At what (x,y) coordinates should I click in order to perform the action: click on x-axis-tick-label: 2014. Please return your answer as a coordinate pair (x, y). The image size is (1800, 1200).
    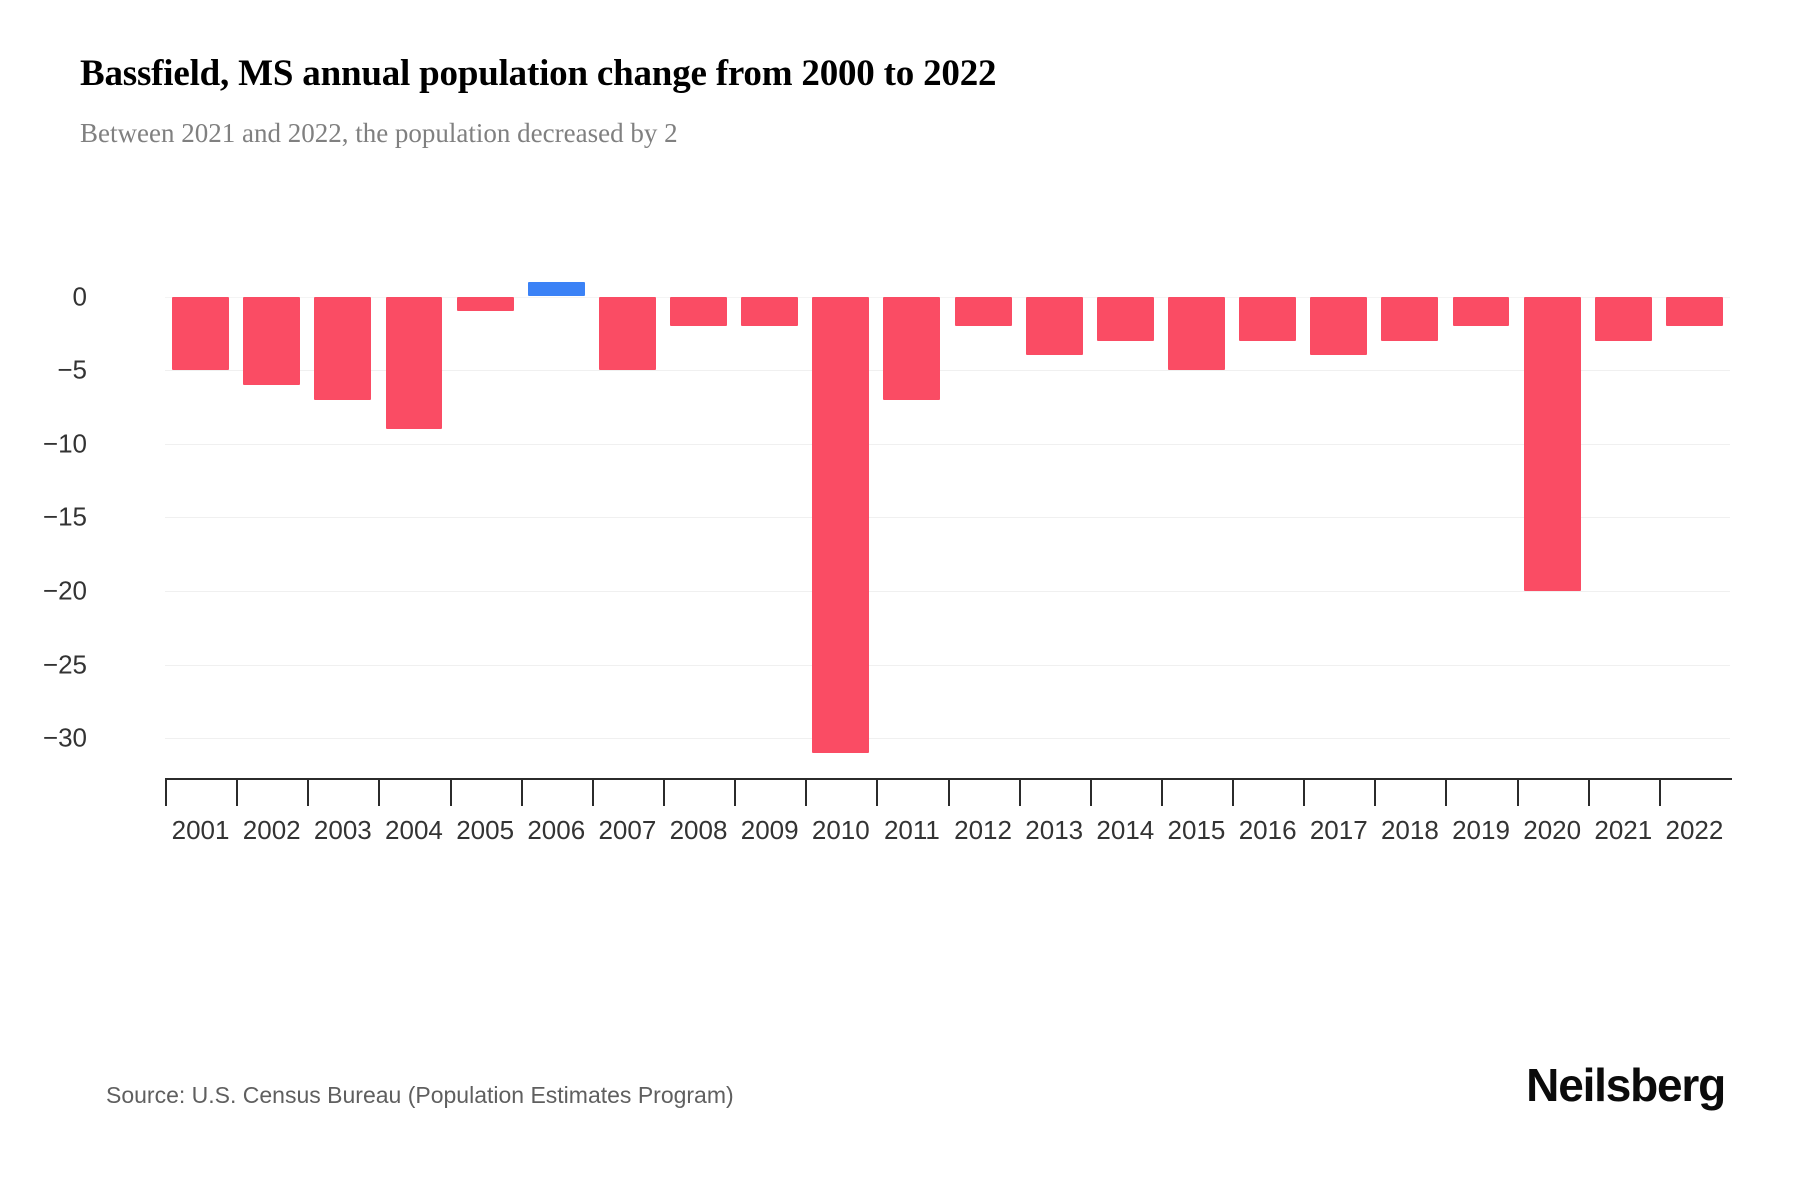
    Looking at the image, I should click on (1125, 830).